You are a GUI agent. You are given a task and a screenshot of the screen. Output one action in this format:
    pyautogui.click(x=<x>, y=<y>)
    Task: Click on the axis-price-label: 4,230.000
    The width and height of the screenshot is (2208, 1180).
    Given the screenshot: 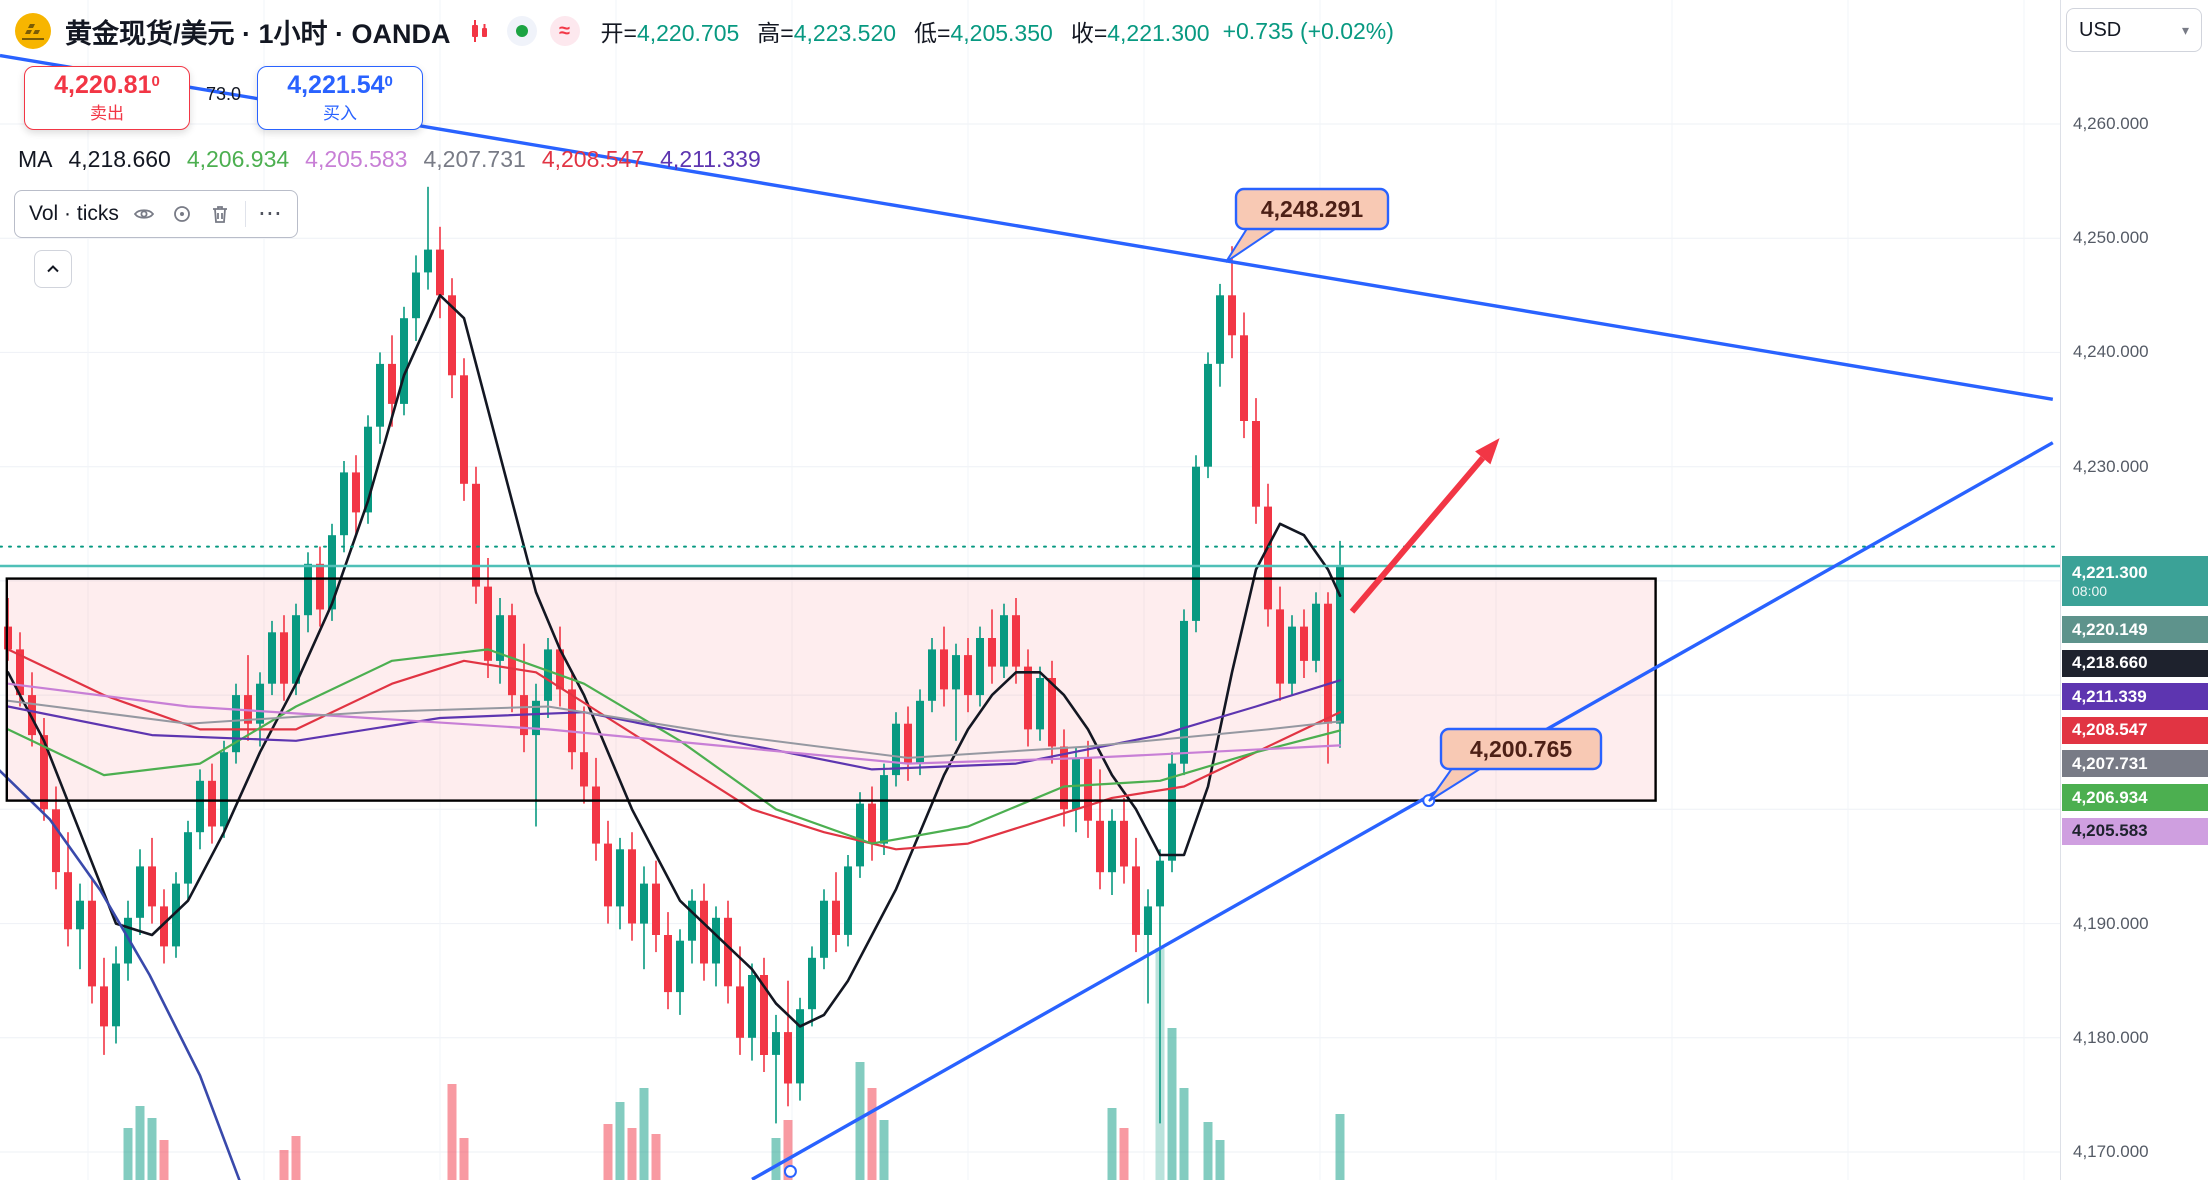 What is the action you would take?
    pyautogui.click(x=2111, y=466)
    